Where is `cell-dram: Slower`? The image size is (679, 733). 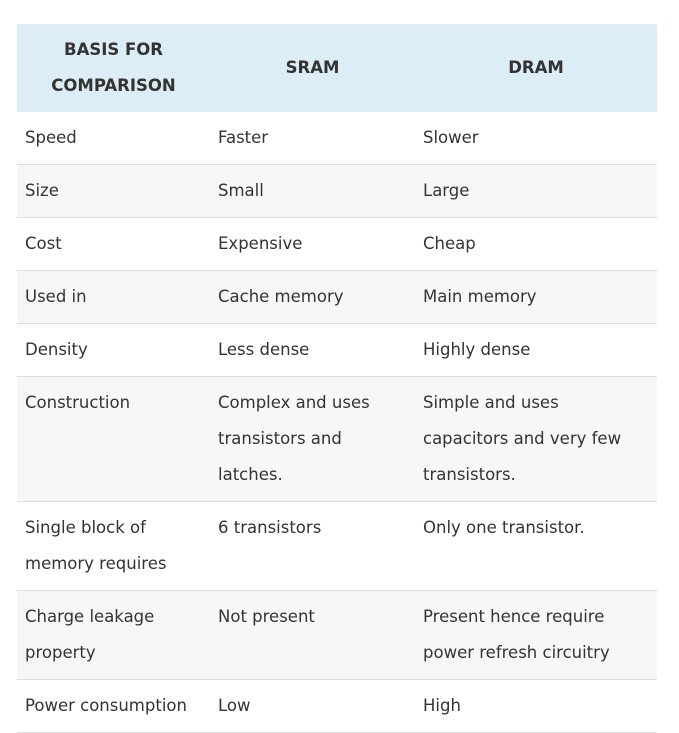 cell-dram: Slower is located at coordinates (536, 138).